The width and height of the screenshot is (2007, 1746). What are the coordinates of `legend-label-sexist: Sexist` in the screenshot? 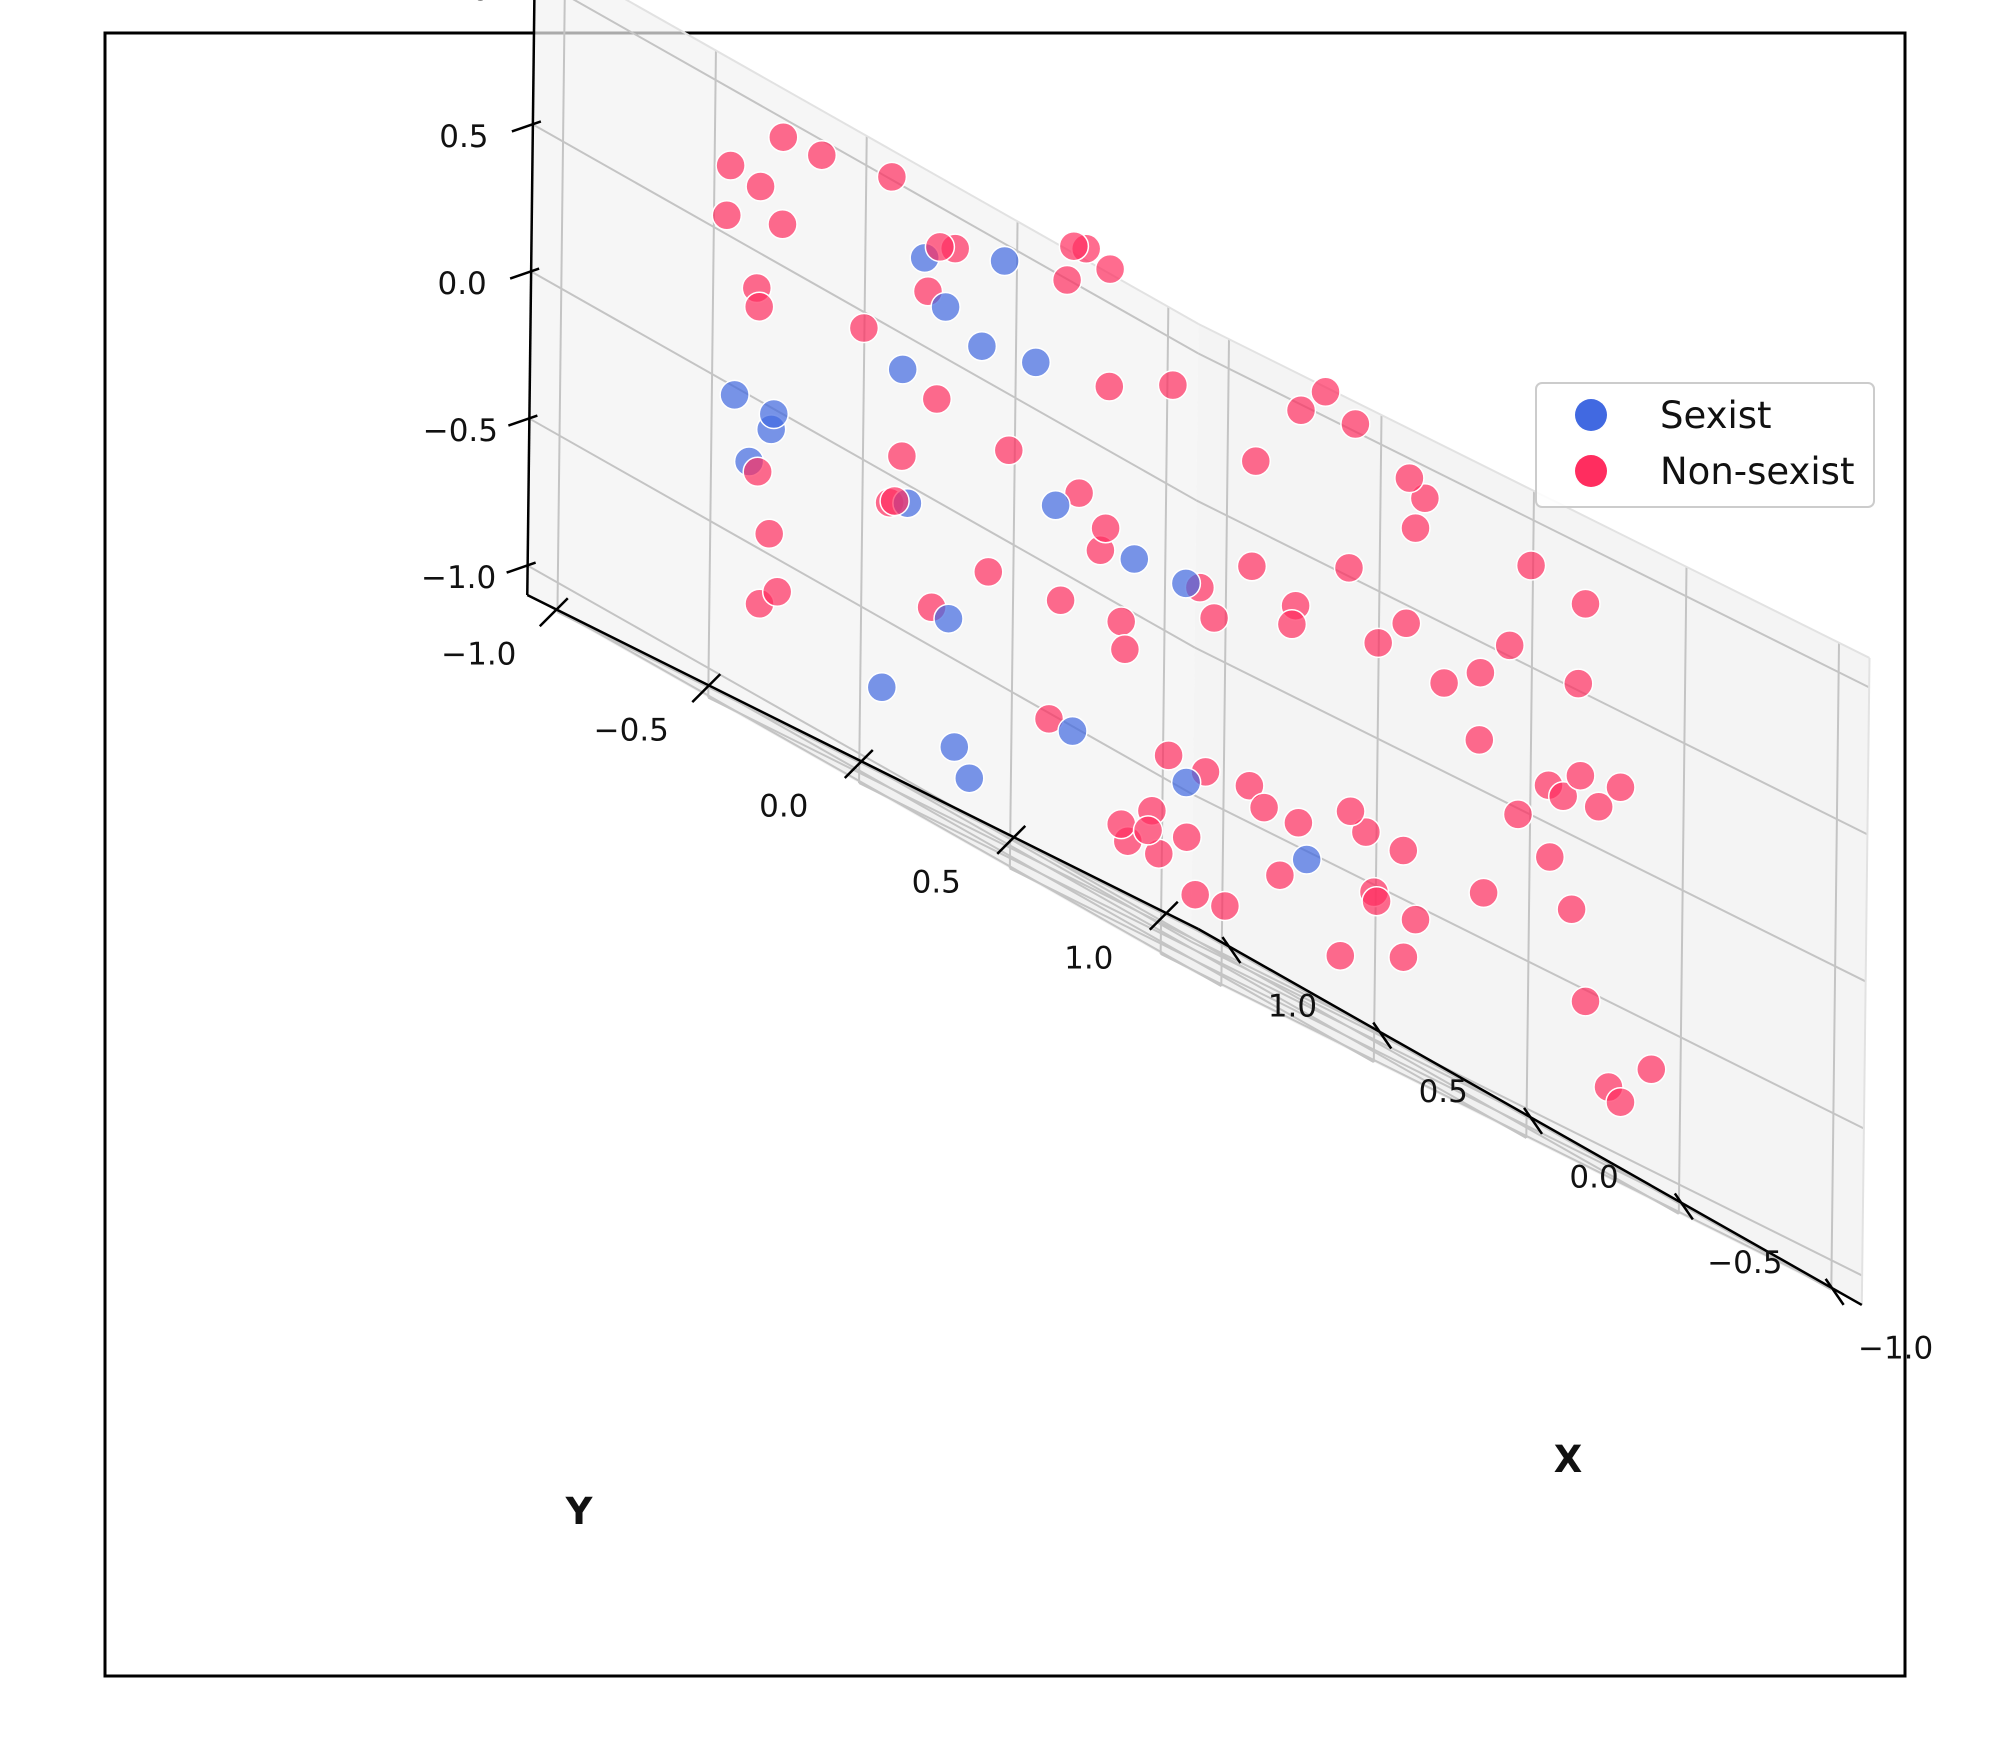 It's located at (1716, 415).